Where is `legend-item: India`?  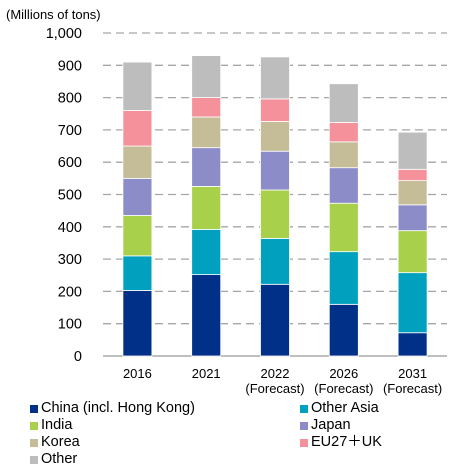
legend-item: India is located at coordinates (165, 425).